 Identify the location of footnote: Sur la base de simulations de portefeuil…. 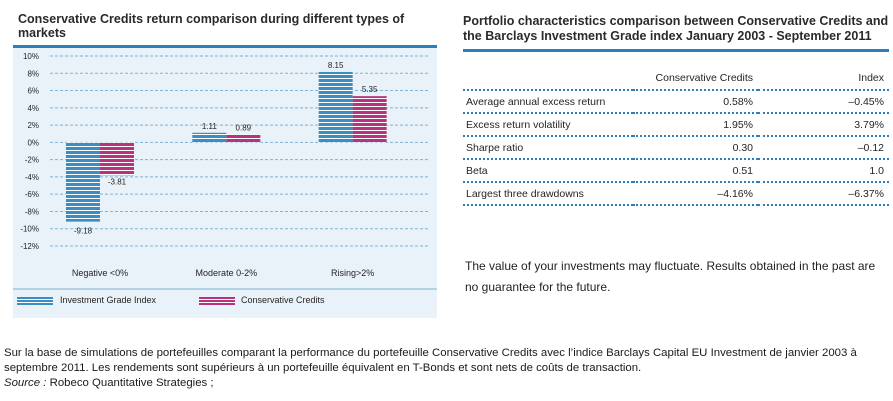
(446, 368).